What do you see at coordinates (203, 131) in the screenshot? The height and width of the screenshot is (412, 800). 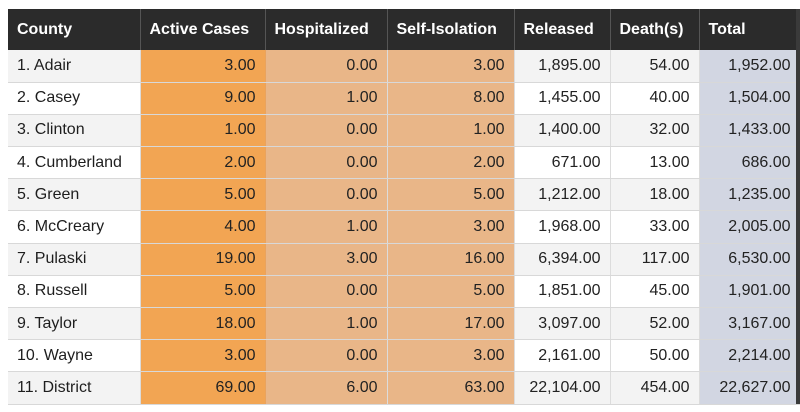 I see `cell-active-cases: 1.00` at bounding box center [203, 131].